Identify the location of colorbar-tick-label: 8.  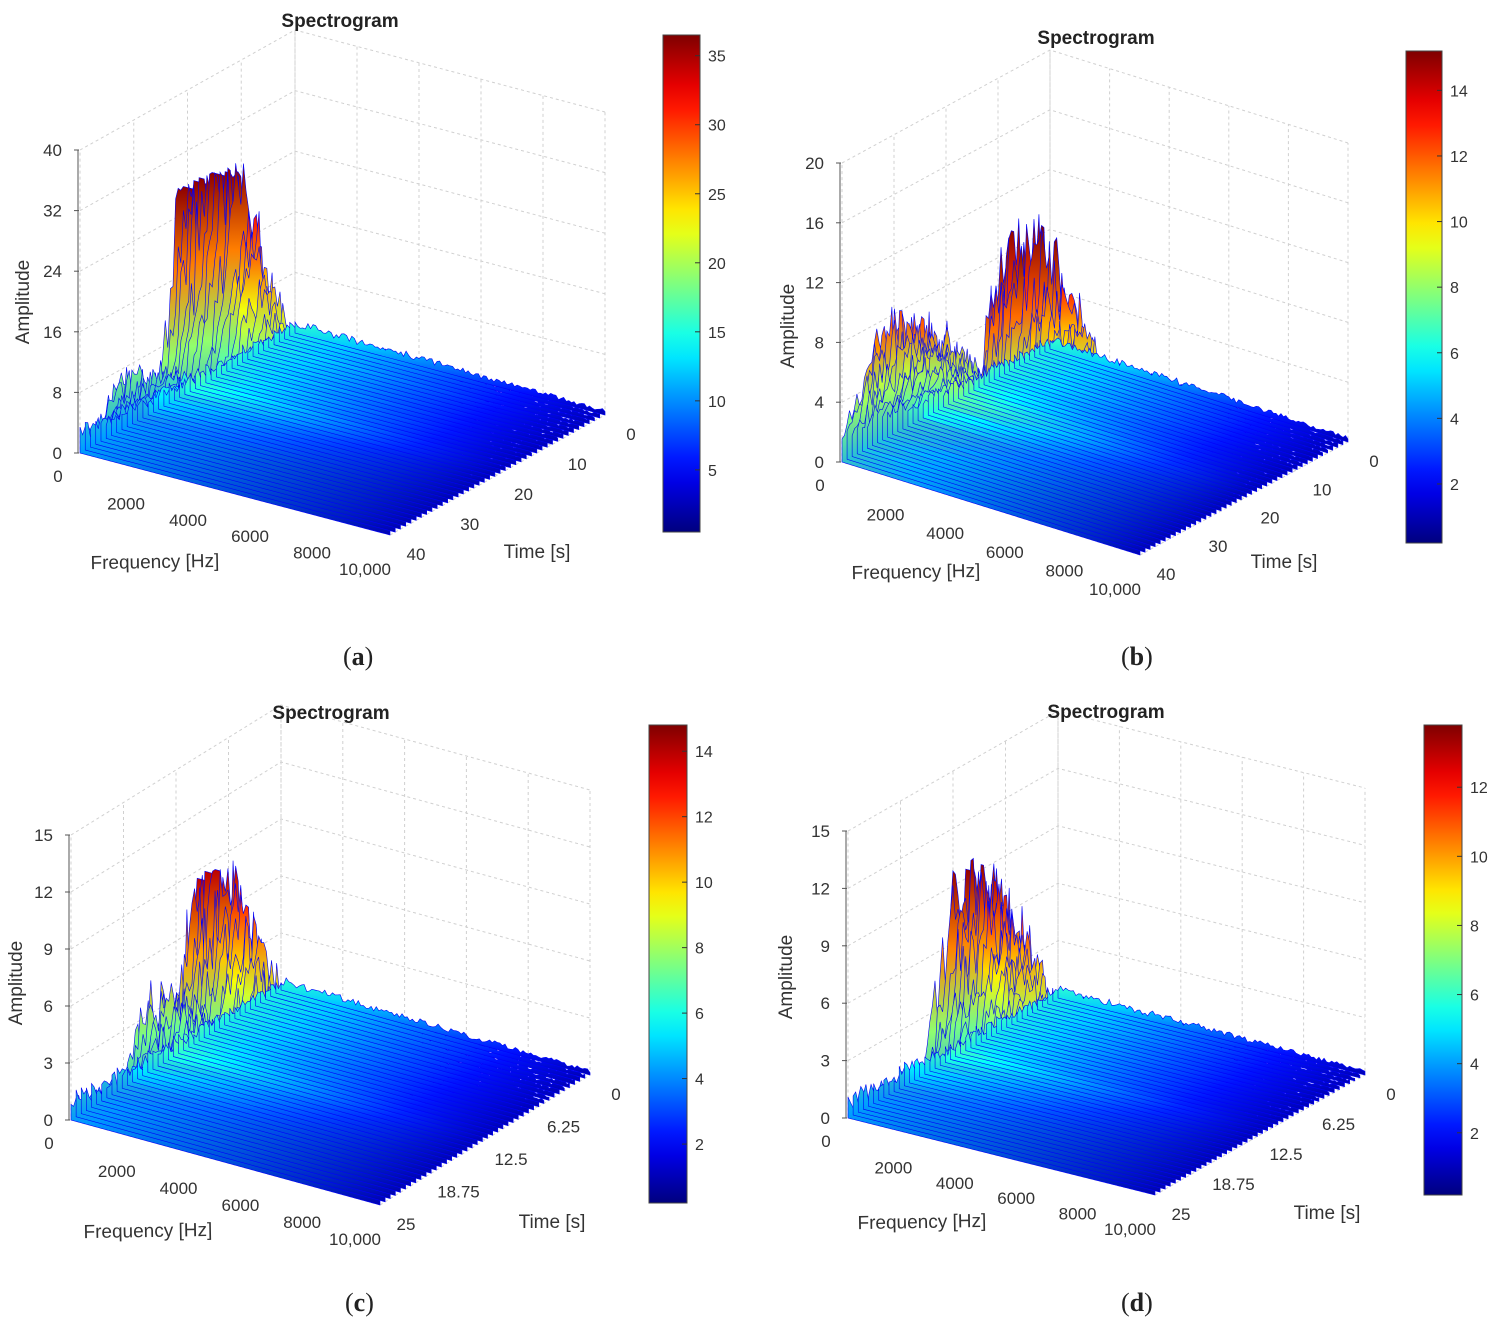
(1454, 288).